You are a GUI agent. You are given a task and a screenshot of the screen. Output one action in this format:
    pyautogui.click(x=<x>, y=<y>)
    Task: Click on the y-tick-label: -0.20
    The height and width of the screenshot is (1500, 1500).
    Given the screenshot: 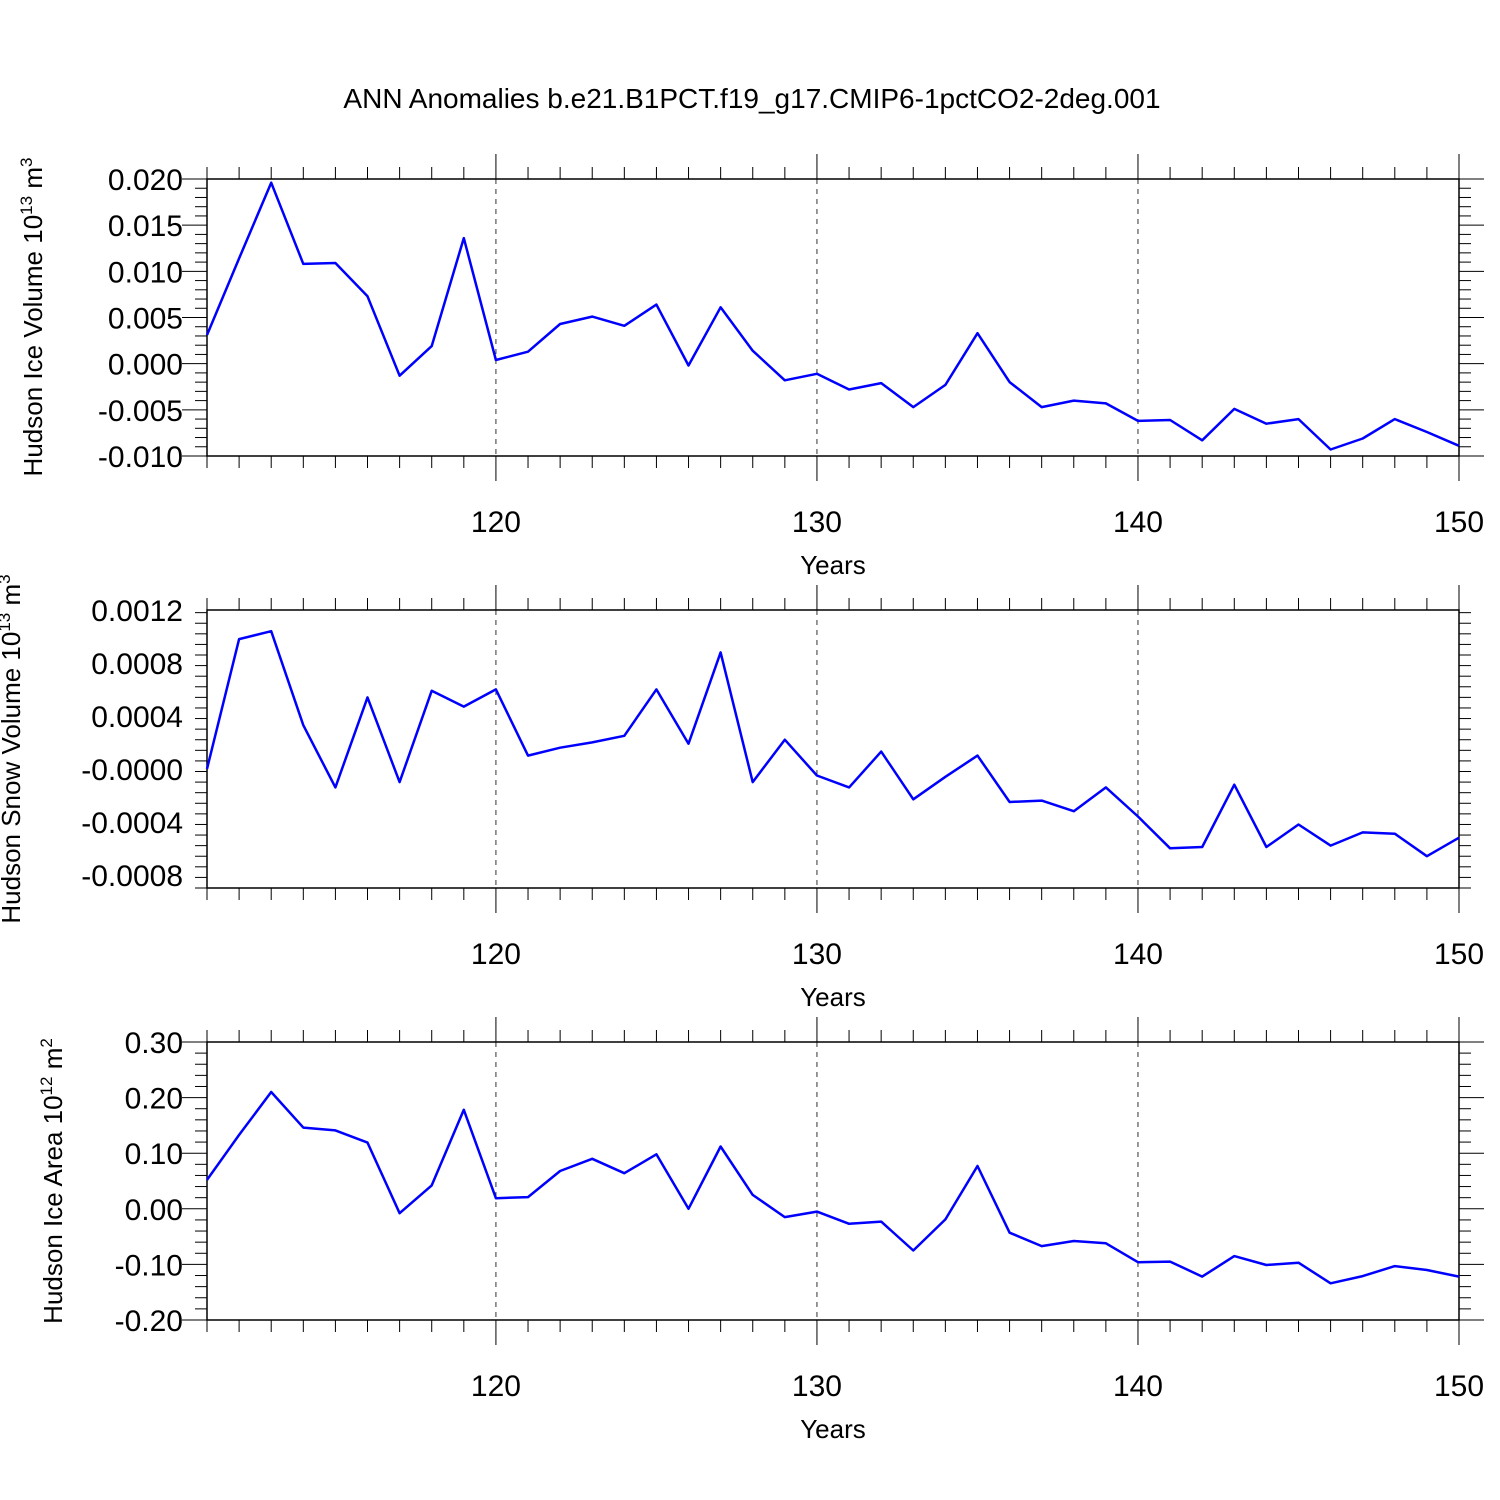 What is the action you would take?
    pyautogui.click(x=149, y=1321)
    